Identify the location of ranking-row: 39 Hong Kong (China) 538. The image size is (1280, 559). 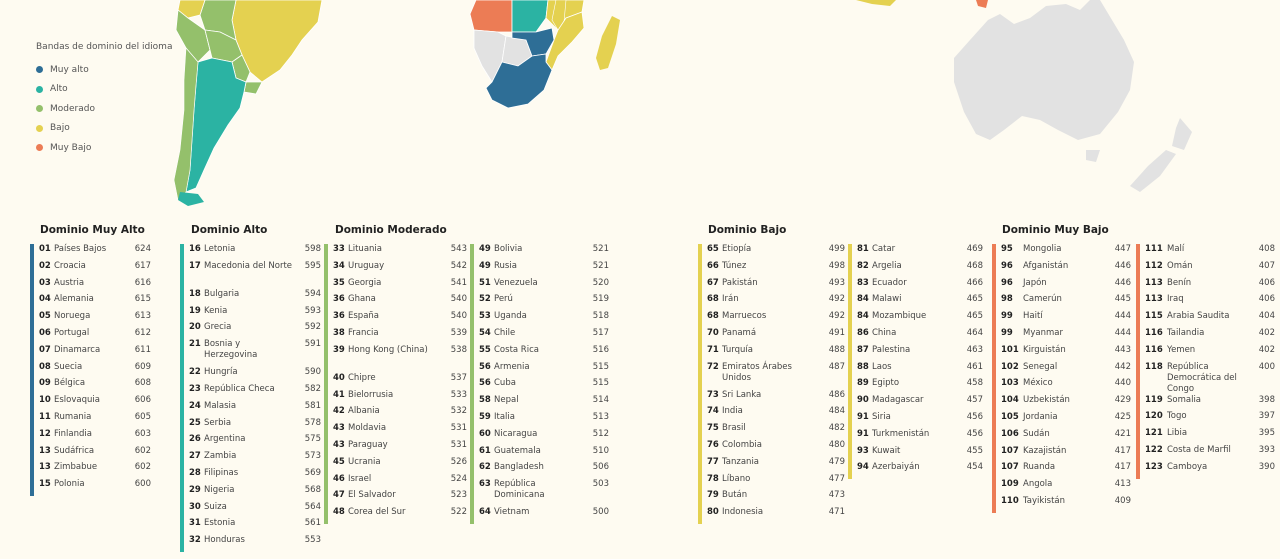
(400, 359).